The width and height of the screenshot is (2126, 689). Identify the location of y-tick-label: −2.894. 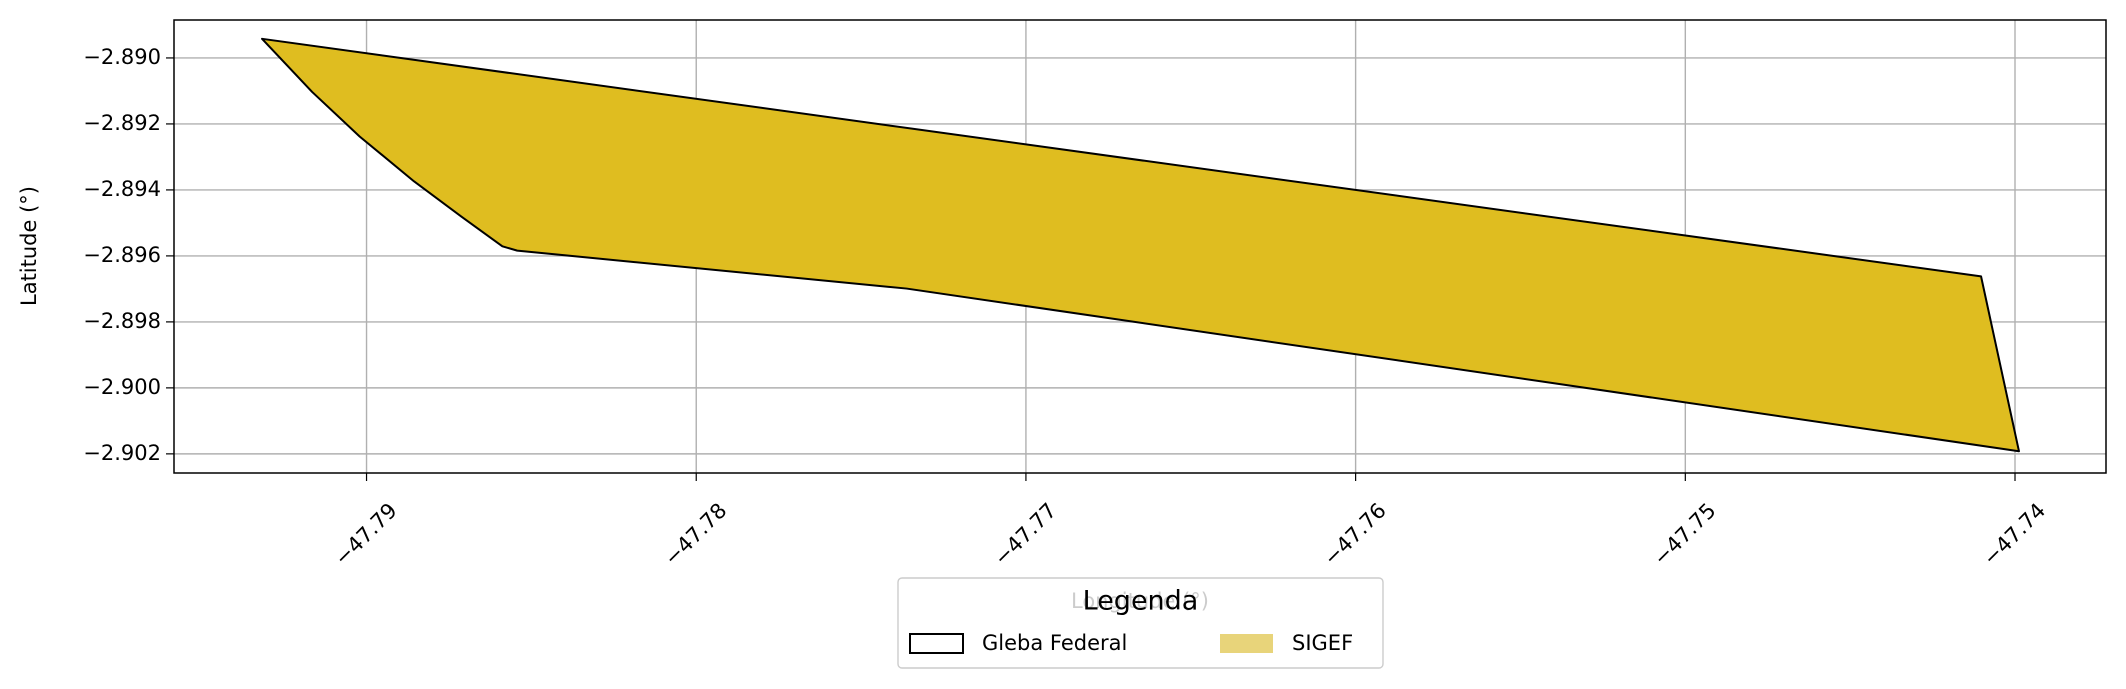
(122, 189).